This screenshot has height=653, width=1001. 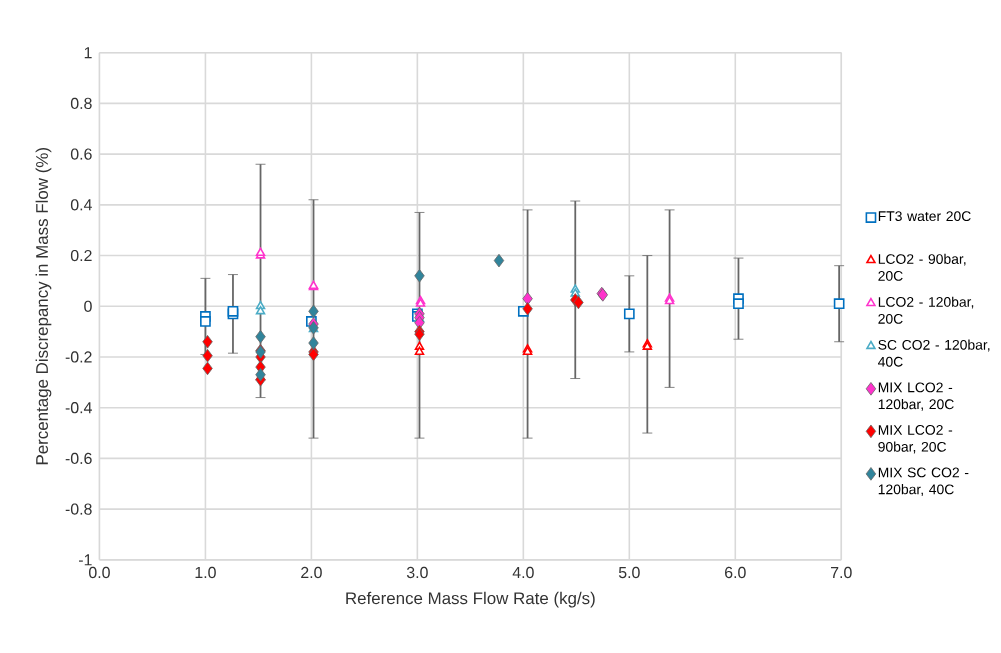 I want to click on x-tick-label: 1.0, so click(x=205, y=572).